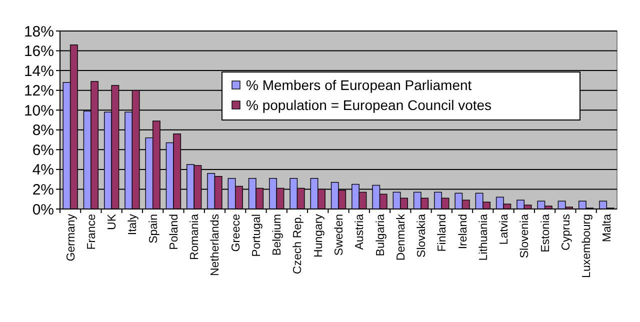  What do you see at coordinates (39, 51) in the screenshot?
I see `y-tick-label: 16%` at bounding box center [39, 51].